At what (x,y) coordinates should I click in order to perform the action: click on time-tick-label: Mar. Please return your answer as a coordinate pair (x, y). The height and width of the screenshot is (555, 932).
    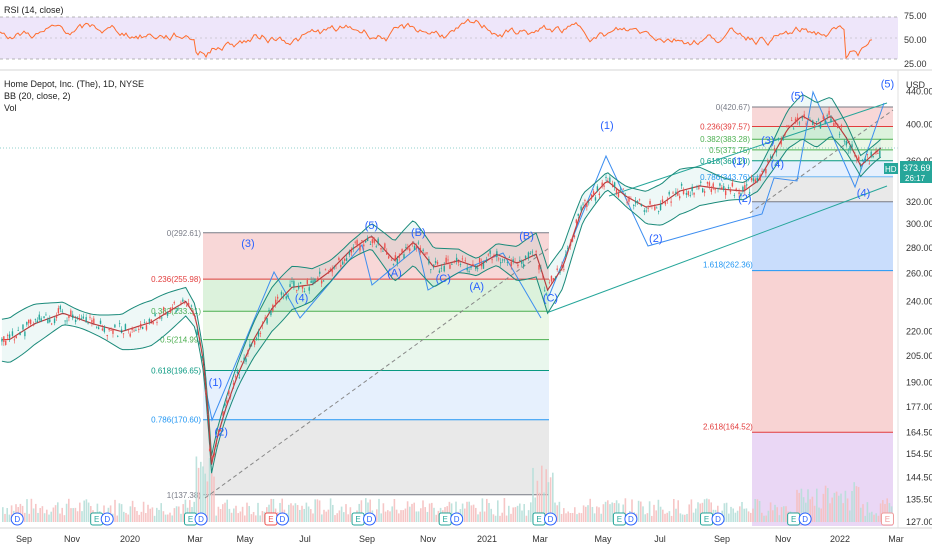
    Looking at the image, I should click on (540, 539).